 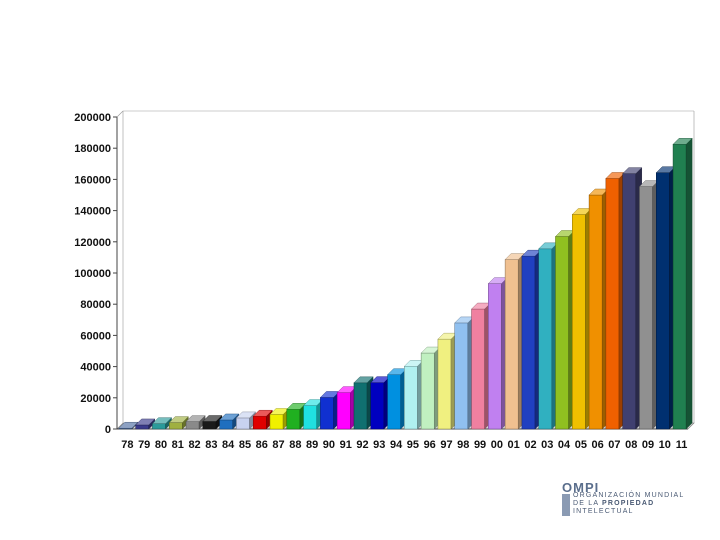 I want to click on y-tick-label: 140000, so click(x=92, y=212).